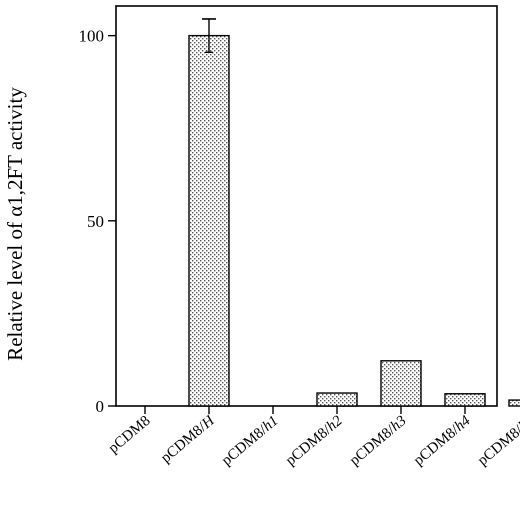 Image resolution: width=520 pixels, height=518 pixels. I want to click on y-tick-label: 0, so click(100, 406).